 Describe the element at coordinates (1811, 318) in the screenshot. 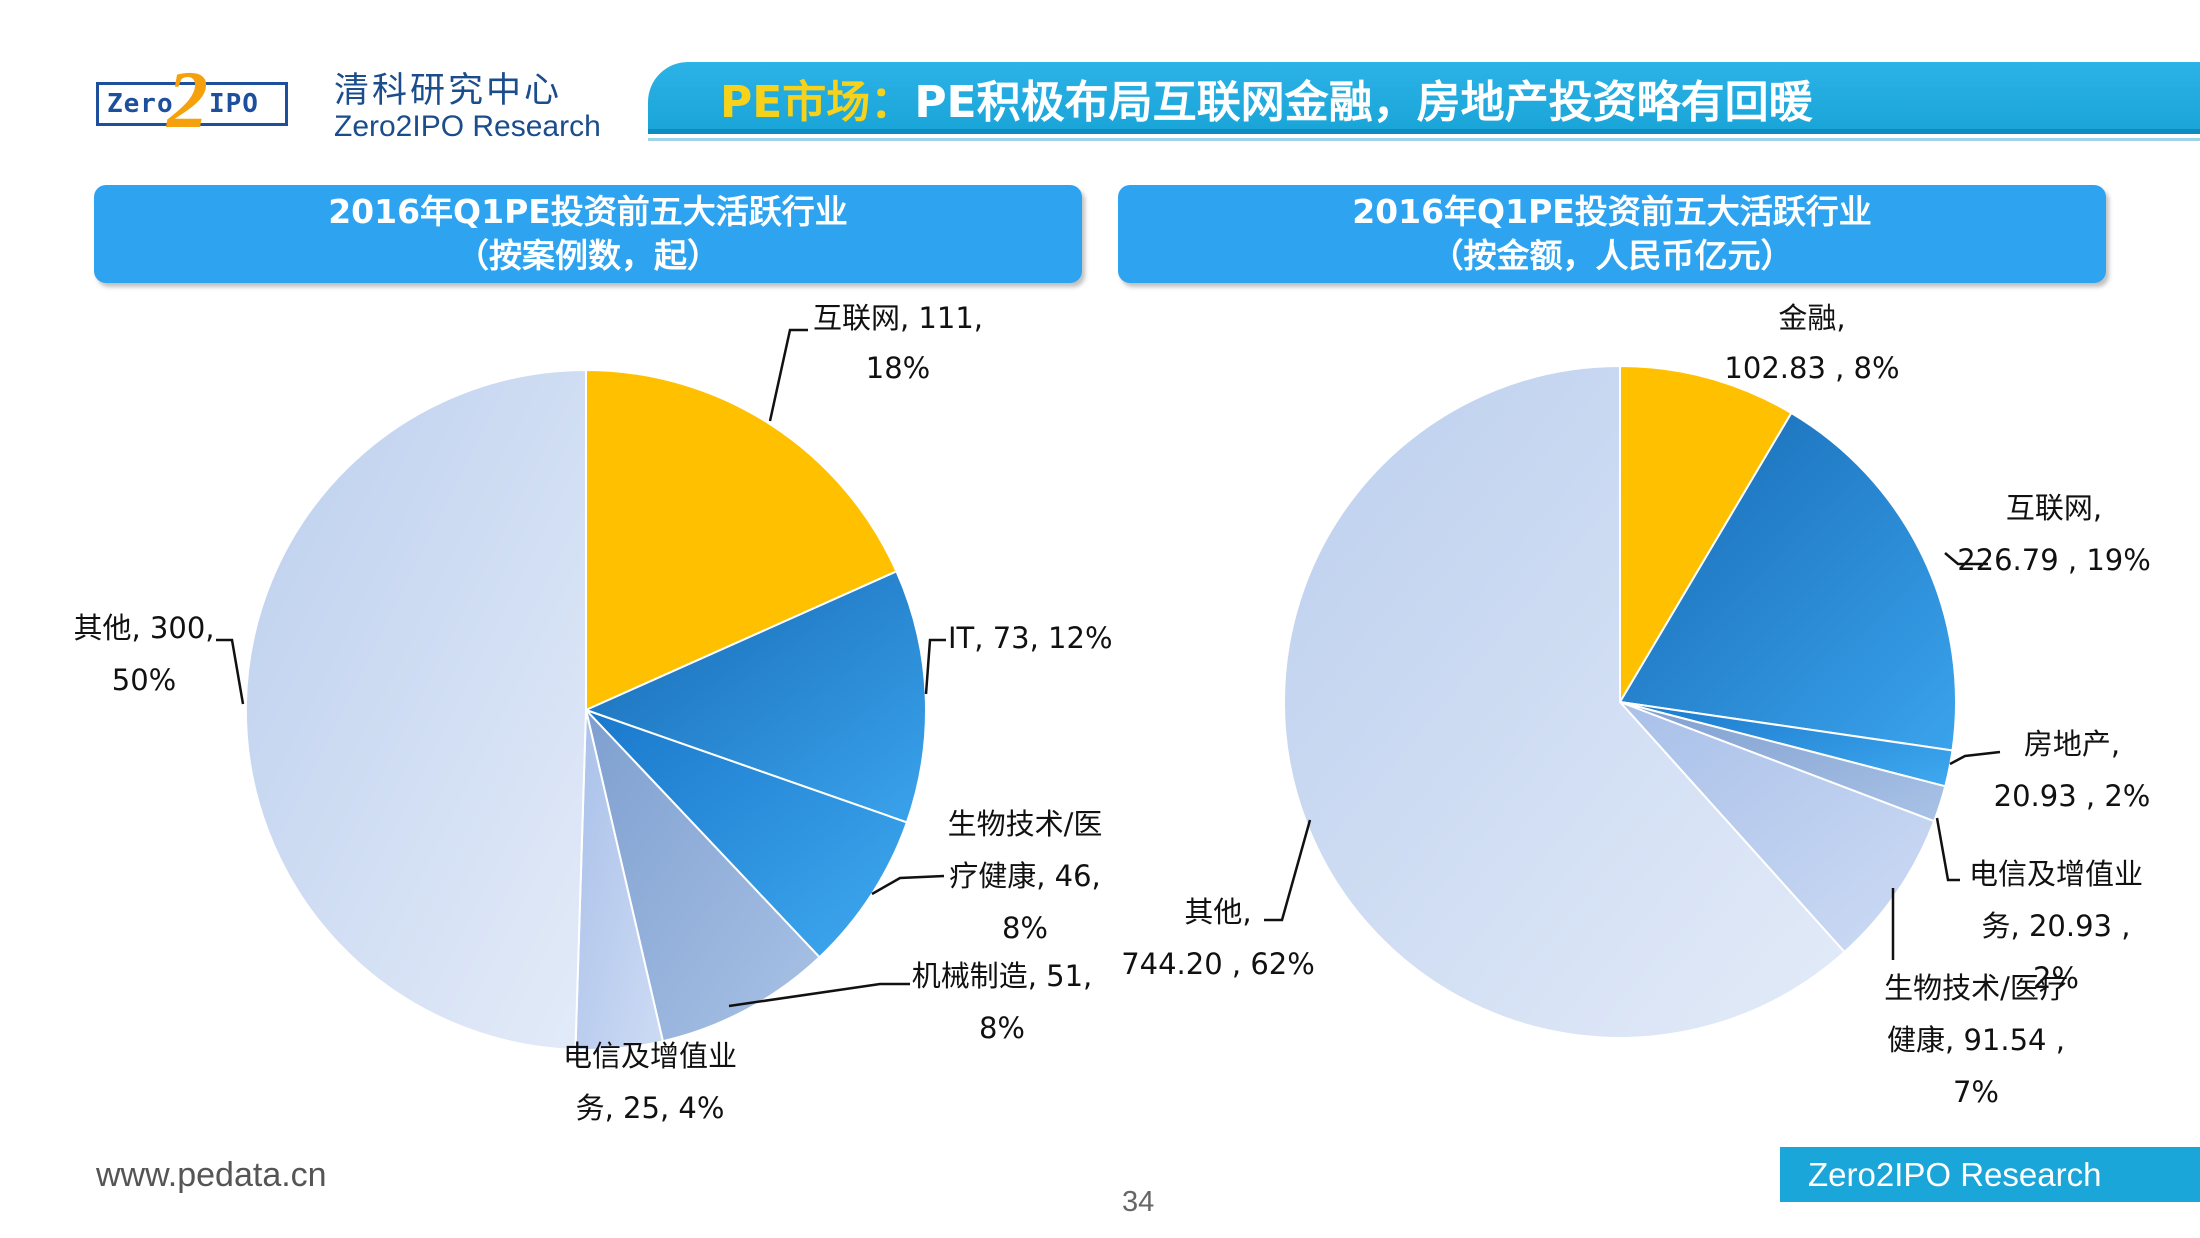

I see `right-pie-data-label-0-0: 金融,` at that location.